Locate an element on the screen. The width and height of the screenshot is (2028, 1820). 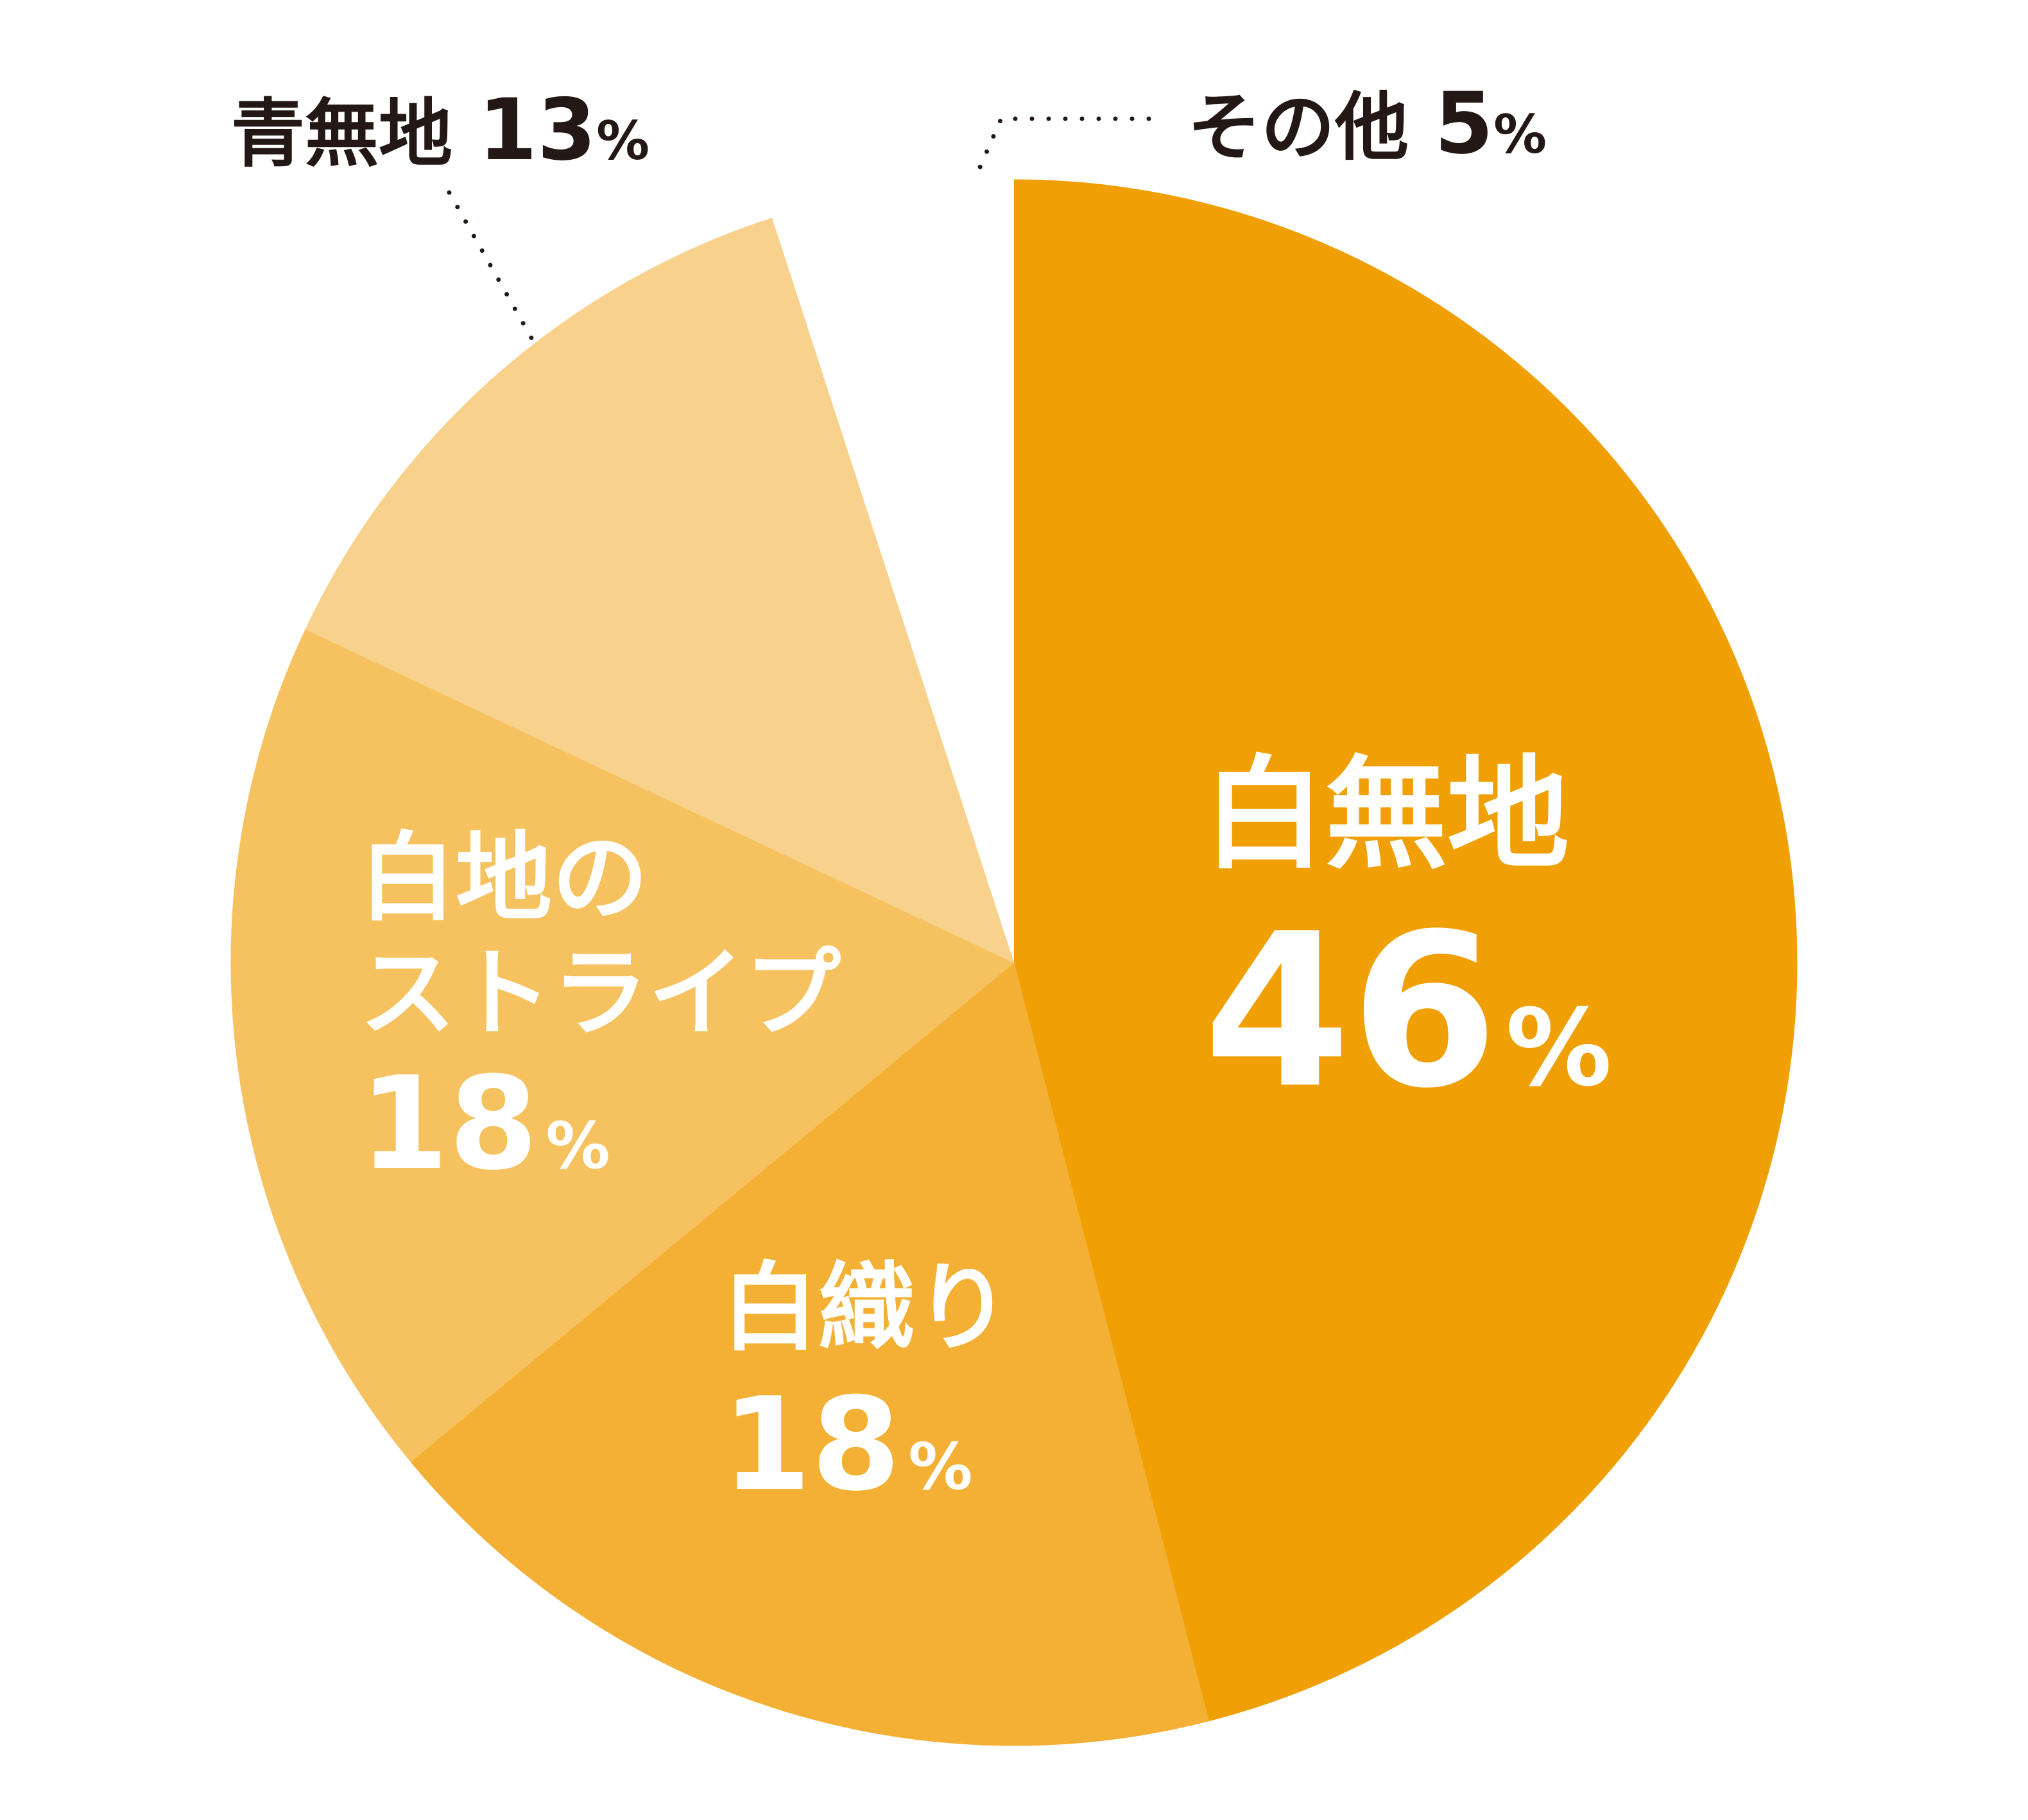
slice-4-unit: % is located at coordinates (622, 141).